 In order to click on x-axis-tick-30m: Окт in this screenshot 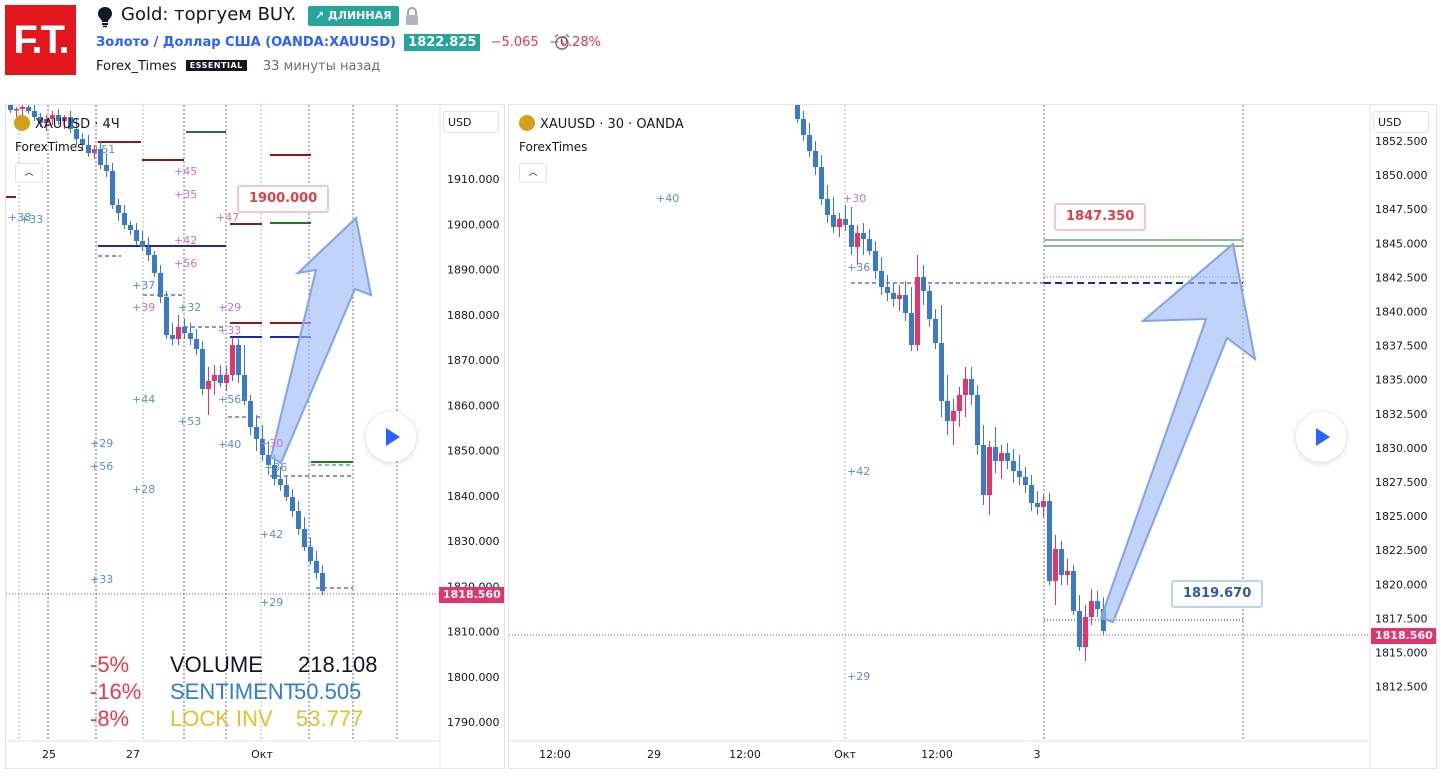, I will do `click(845, 754)`.